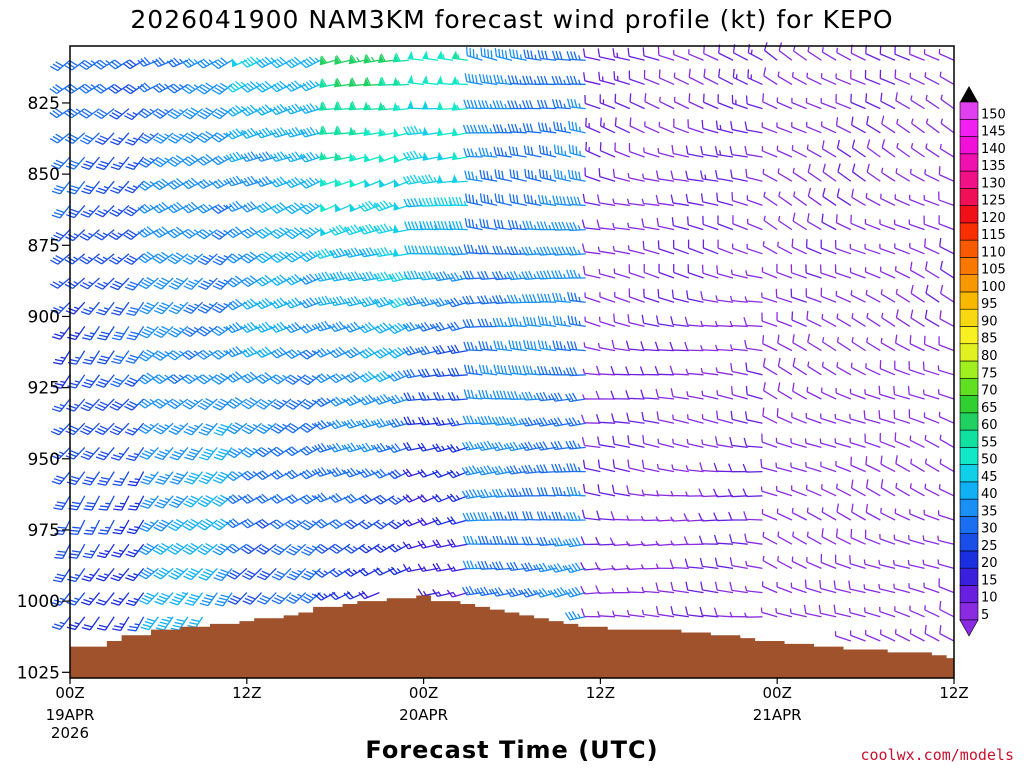 This screenshot has width=1024, height=768. What do you see at coordinates (989, 356) in the screenshot?
I see `colorbar-label: 80` at bounding box center [989, 356].